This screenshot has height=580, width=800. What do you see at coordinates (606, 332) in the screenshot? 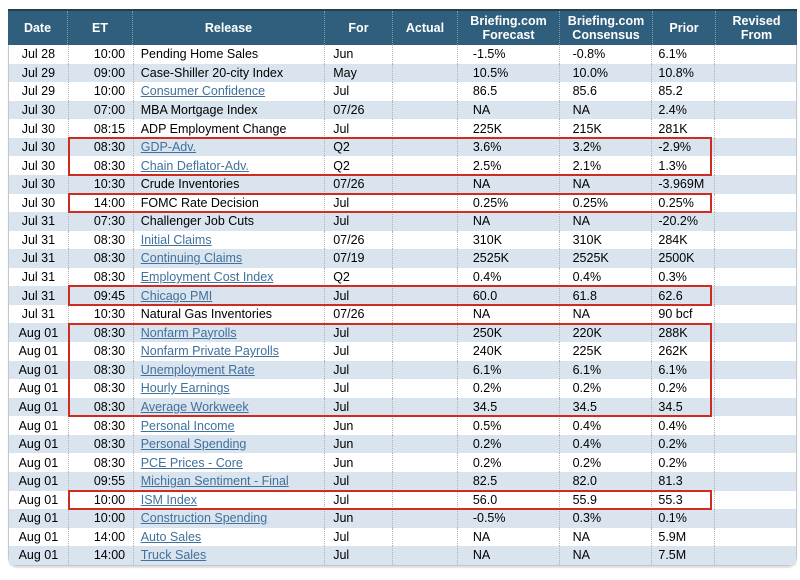
I see `cell-briefing-consensus: 220K` at bounding box center [606, 332].